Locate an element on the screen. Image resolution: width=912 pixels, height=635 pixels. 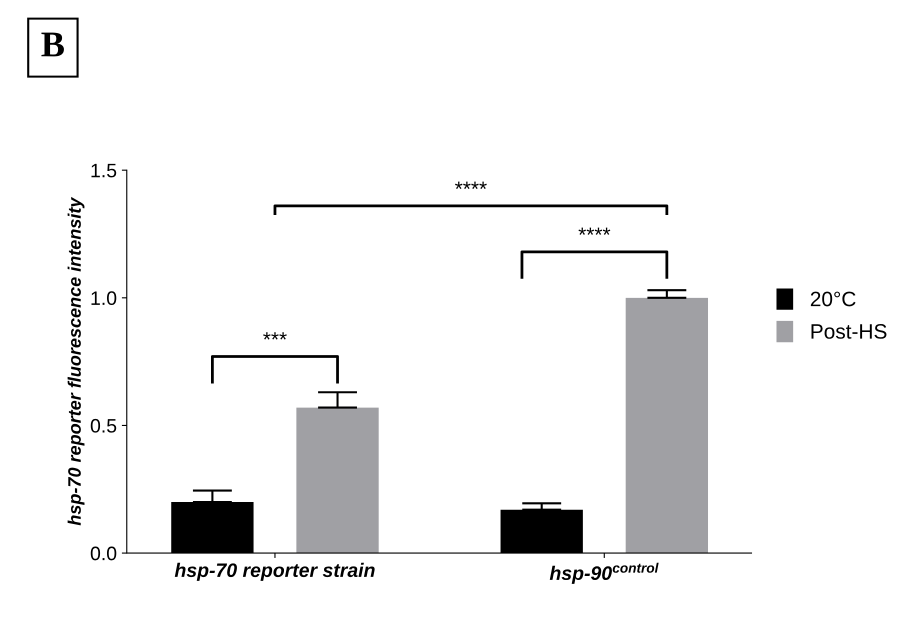
y-tick-label: 1.5 is located at coordinates (104, 171).